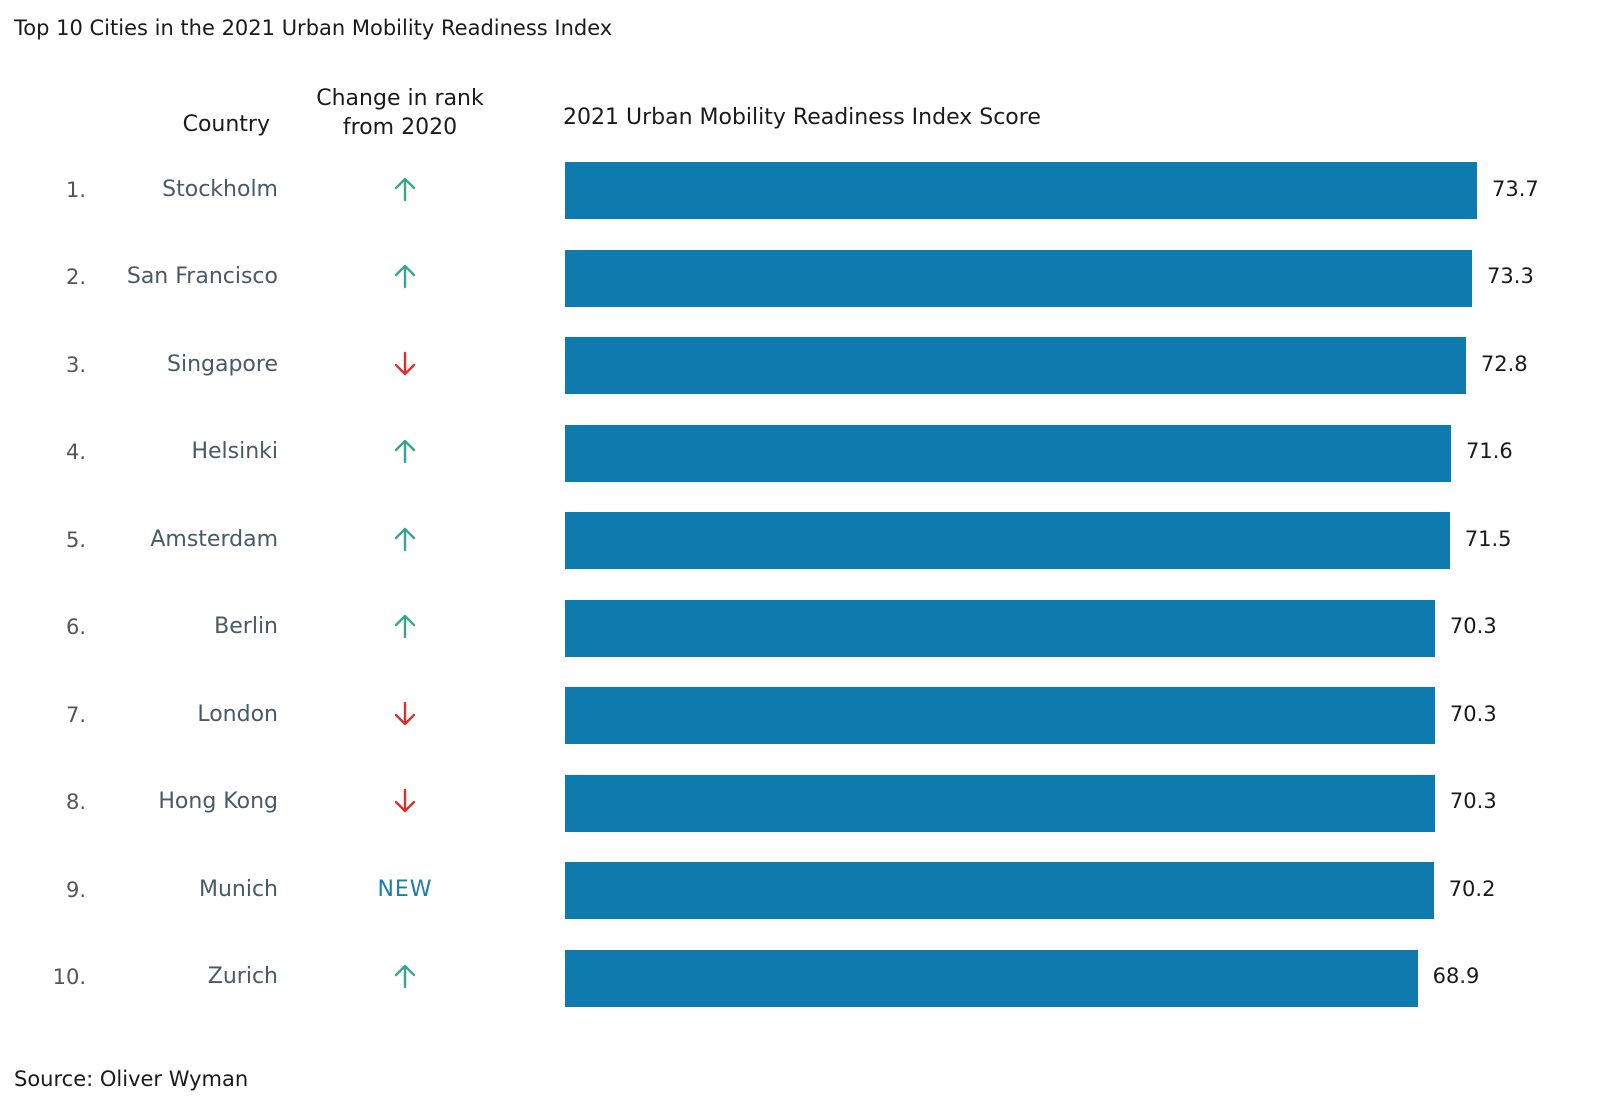 This screenshot has height=1104, width=1600. What do you see at coordinates (75, 889) in the screenshot?
I see `rank-label: 9.` at bounding box center [75, 889].